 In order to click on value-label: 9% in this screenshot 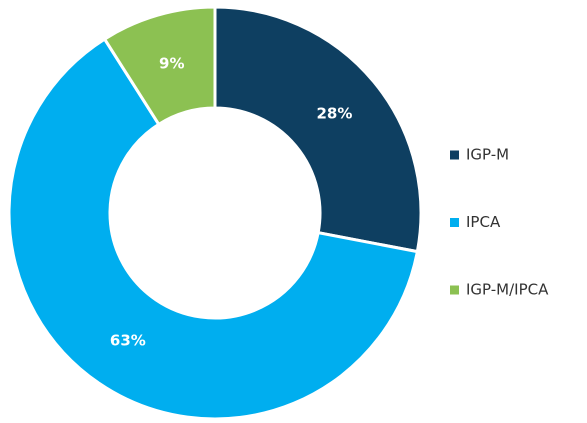, I will do `click(171, 64)`.